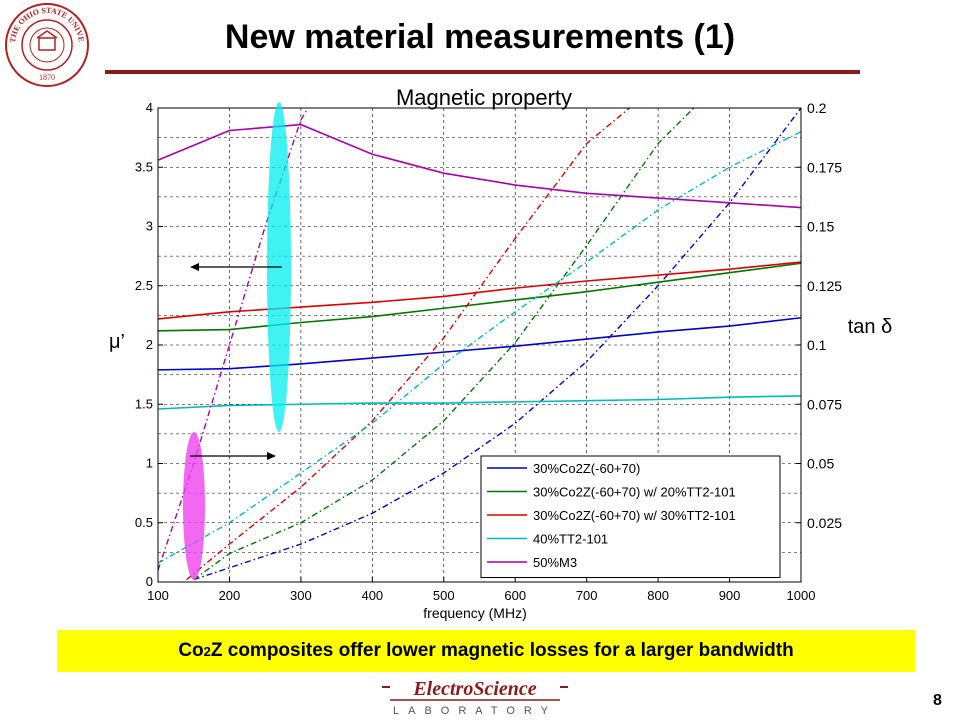 The height and width of the screenshot is (720, 960). What do you see at coordinates (194, 506) in the screenshot?
I see `magenta-highlight-ellipse` at bounding box center [194, 506].